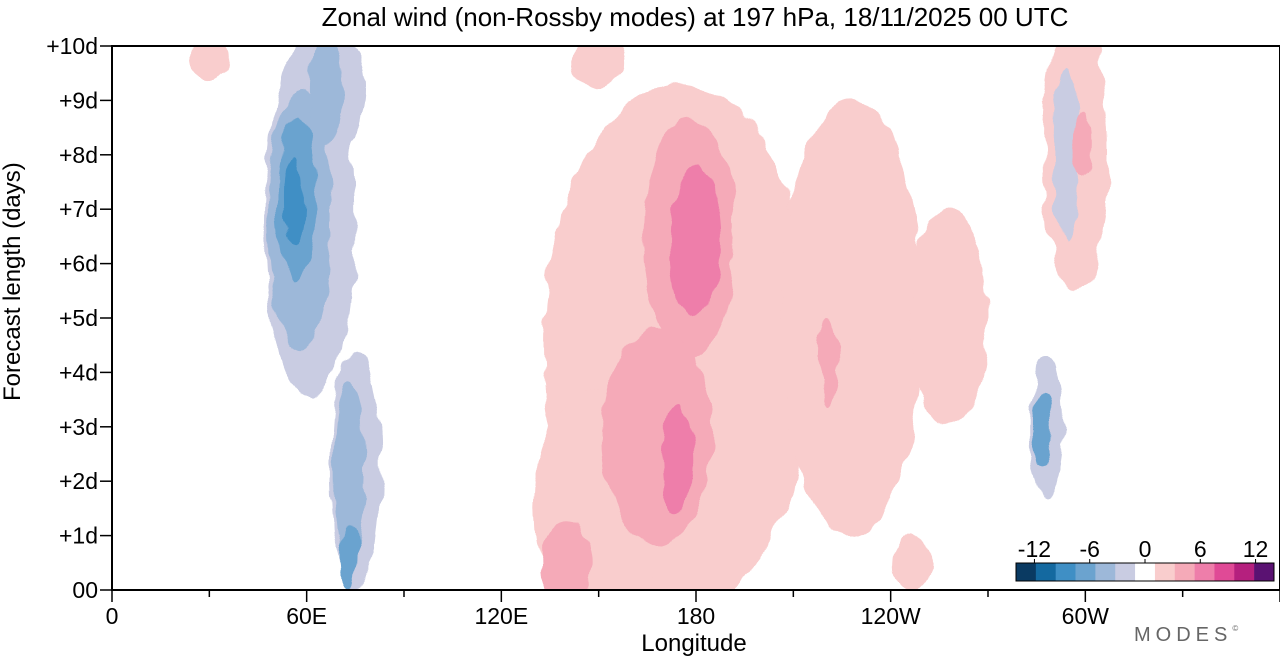  I want to click on y-tick-label: +10d, so click(72, 46).